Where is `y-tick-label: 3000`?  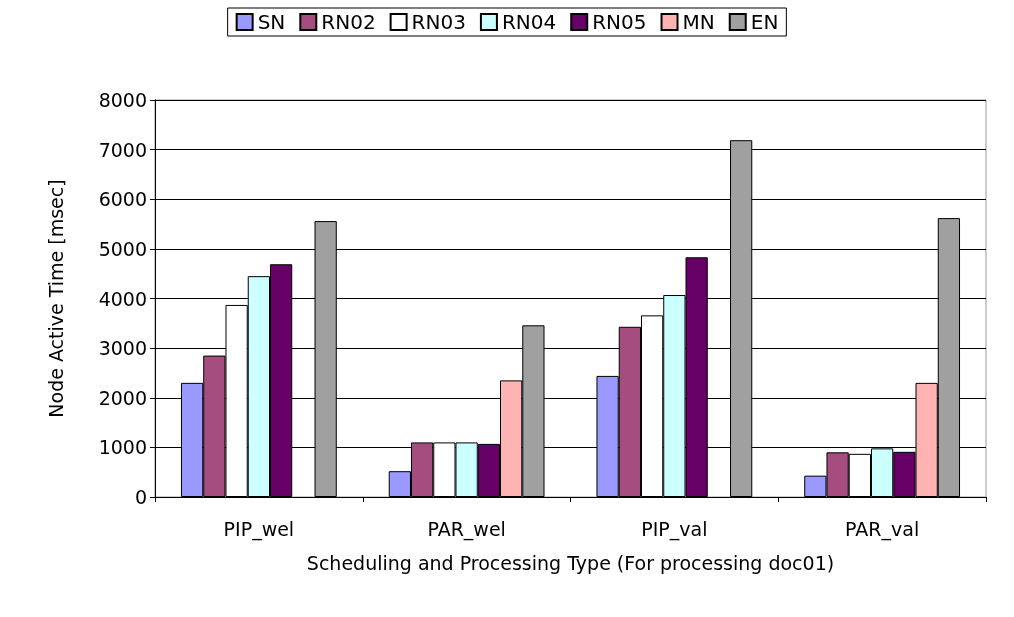
y-tick-label: 3000 is located at coordinates (122, 348).